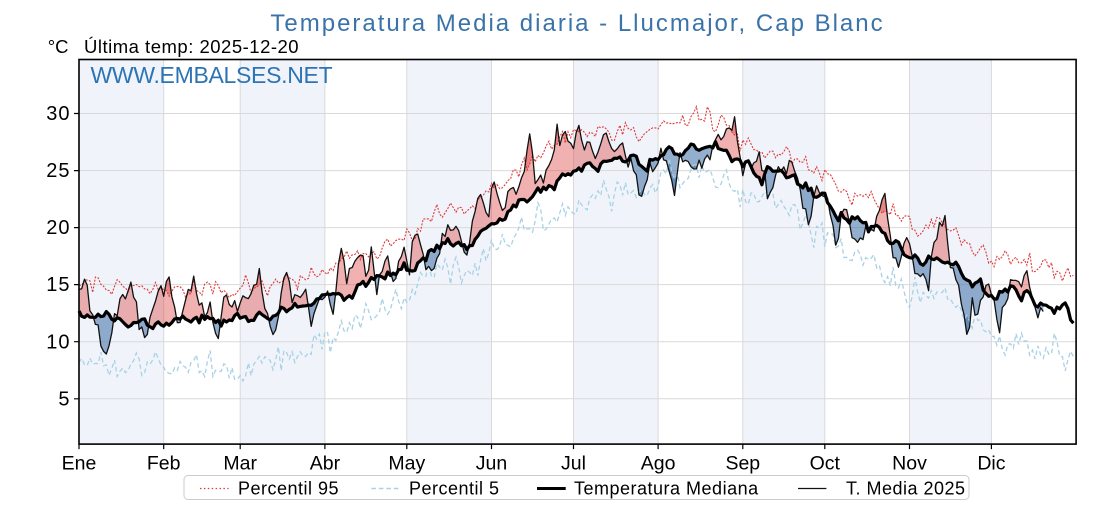 Image resolution: width=1120 pixels, height=505 pixels. What do you see at coordinates (240, 464) in the screenshot?
I see `svg-text: Mar` at bounding box center [240, 464].